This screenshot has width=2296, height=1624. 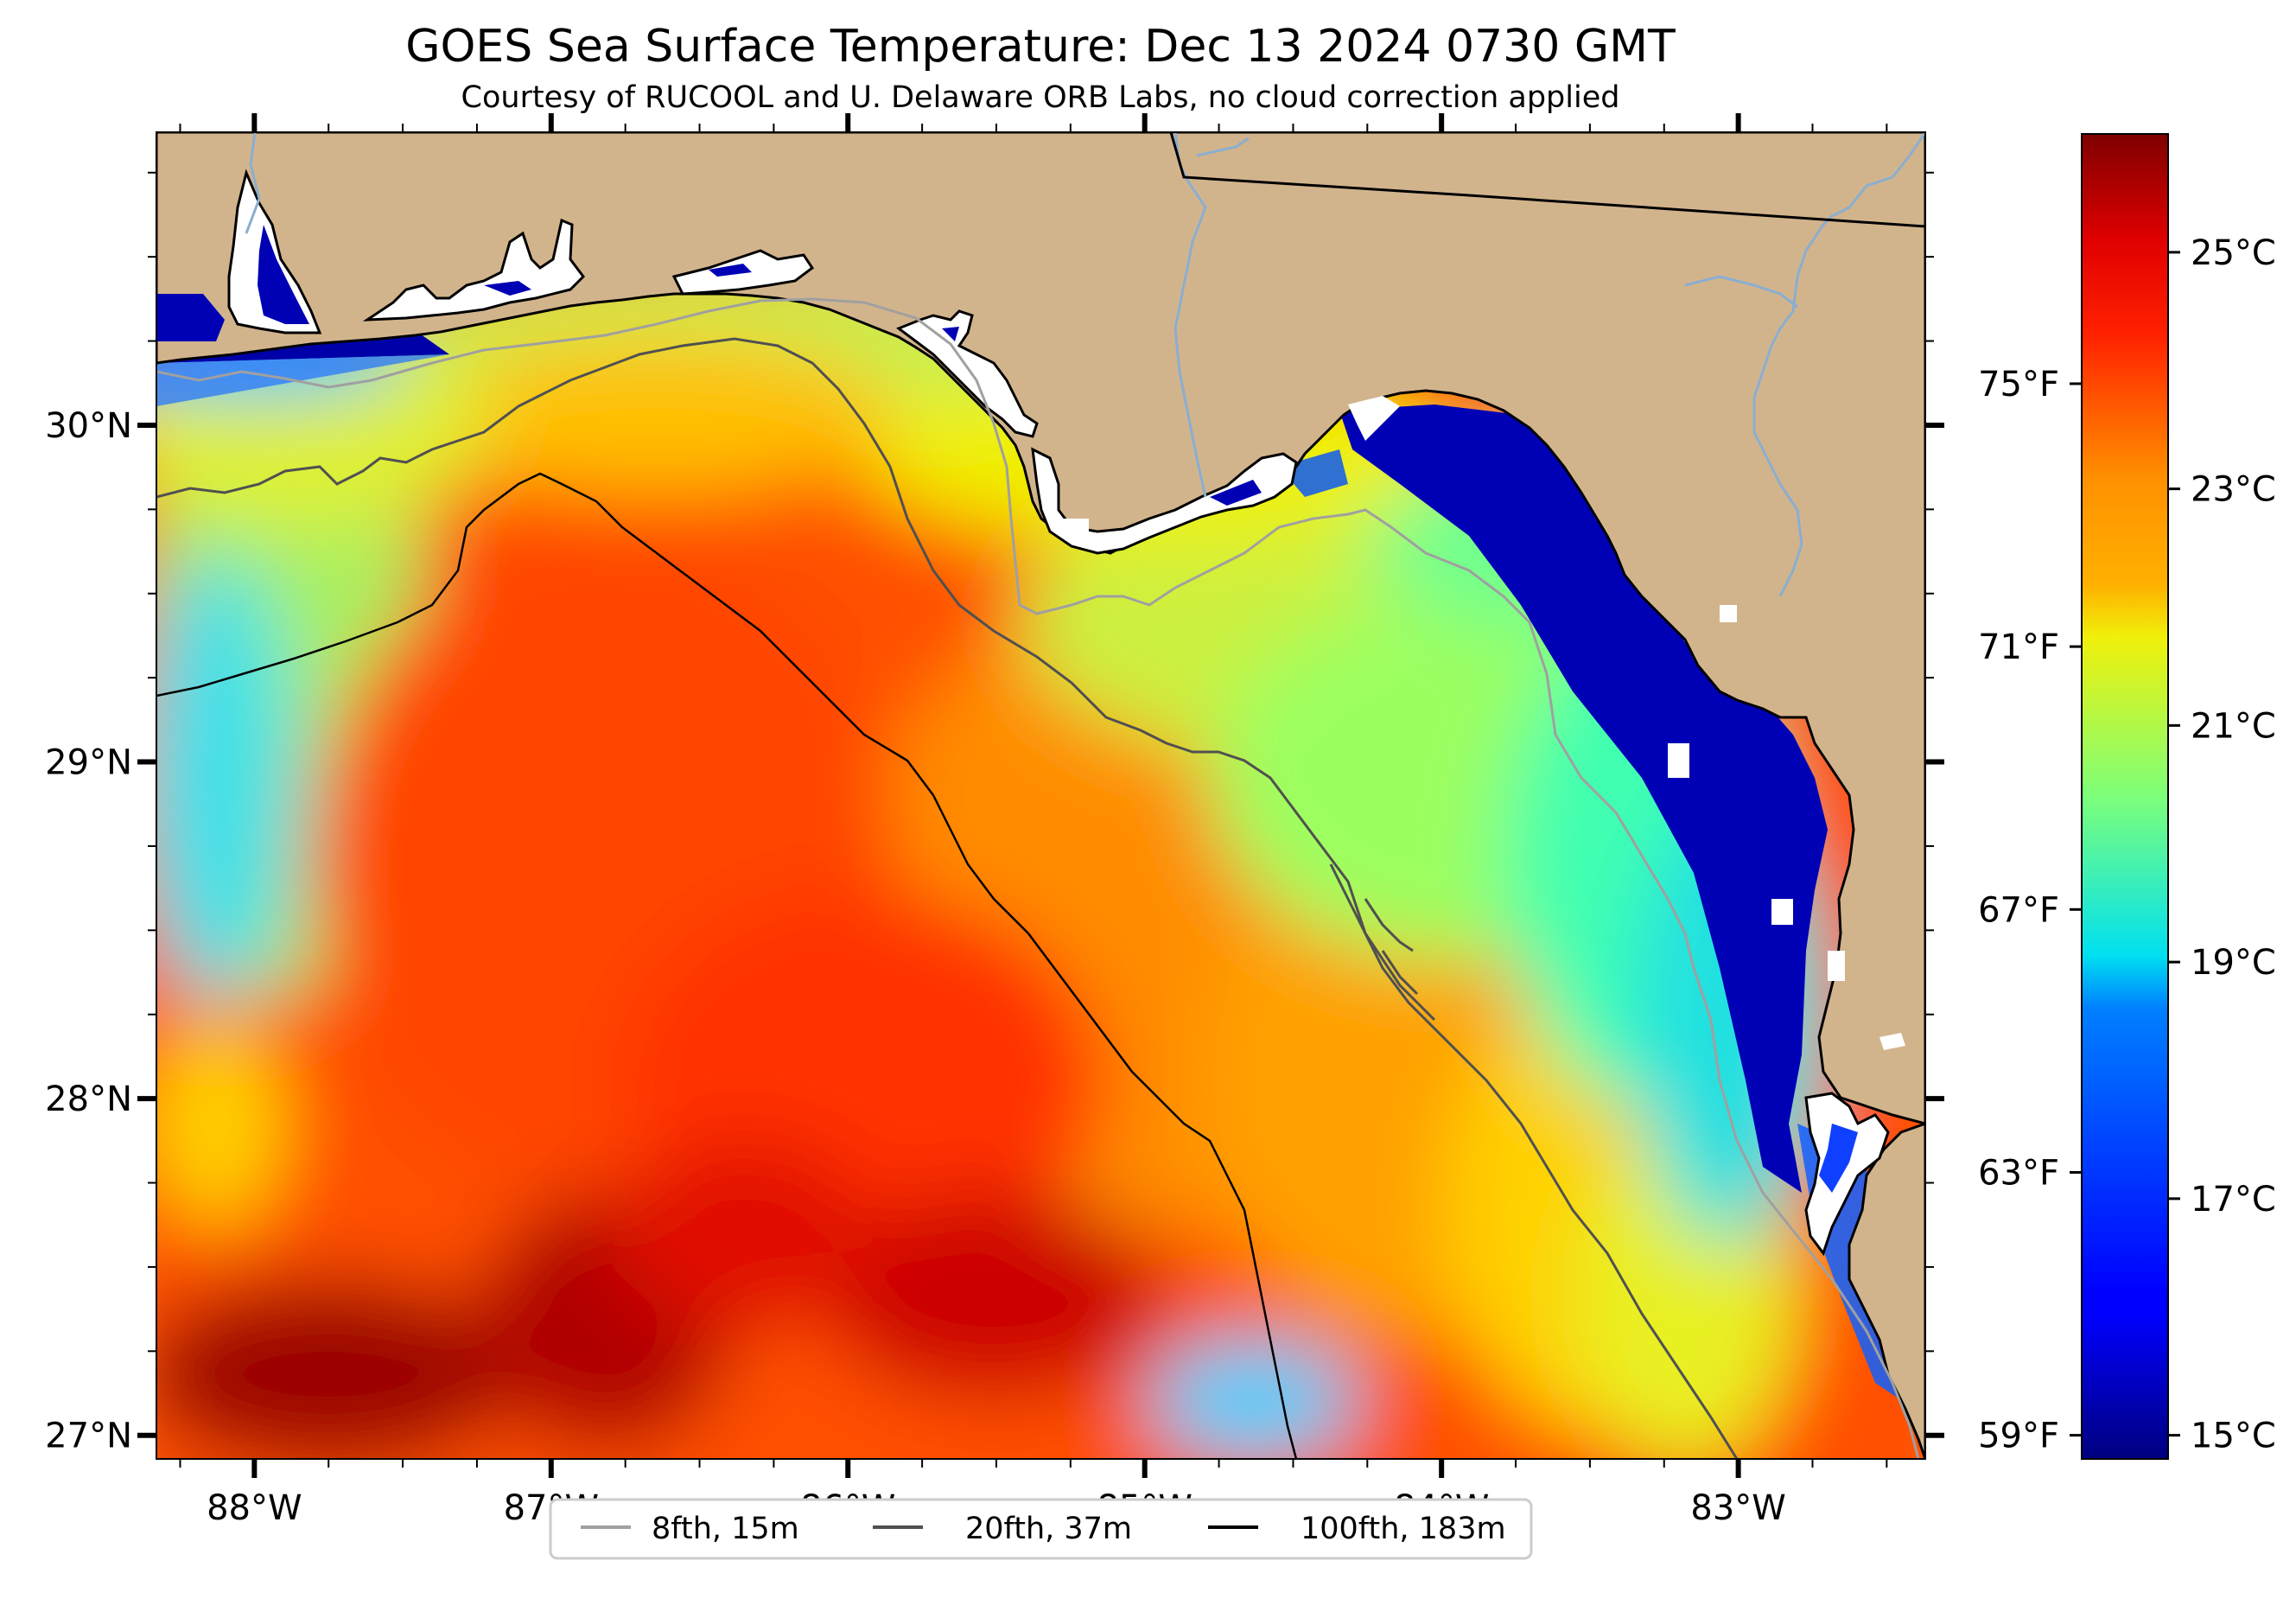 What do you see at coordinates (274, 251) in the screenshot?
I see `mobile-bay` at bounding box center [274, 251].